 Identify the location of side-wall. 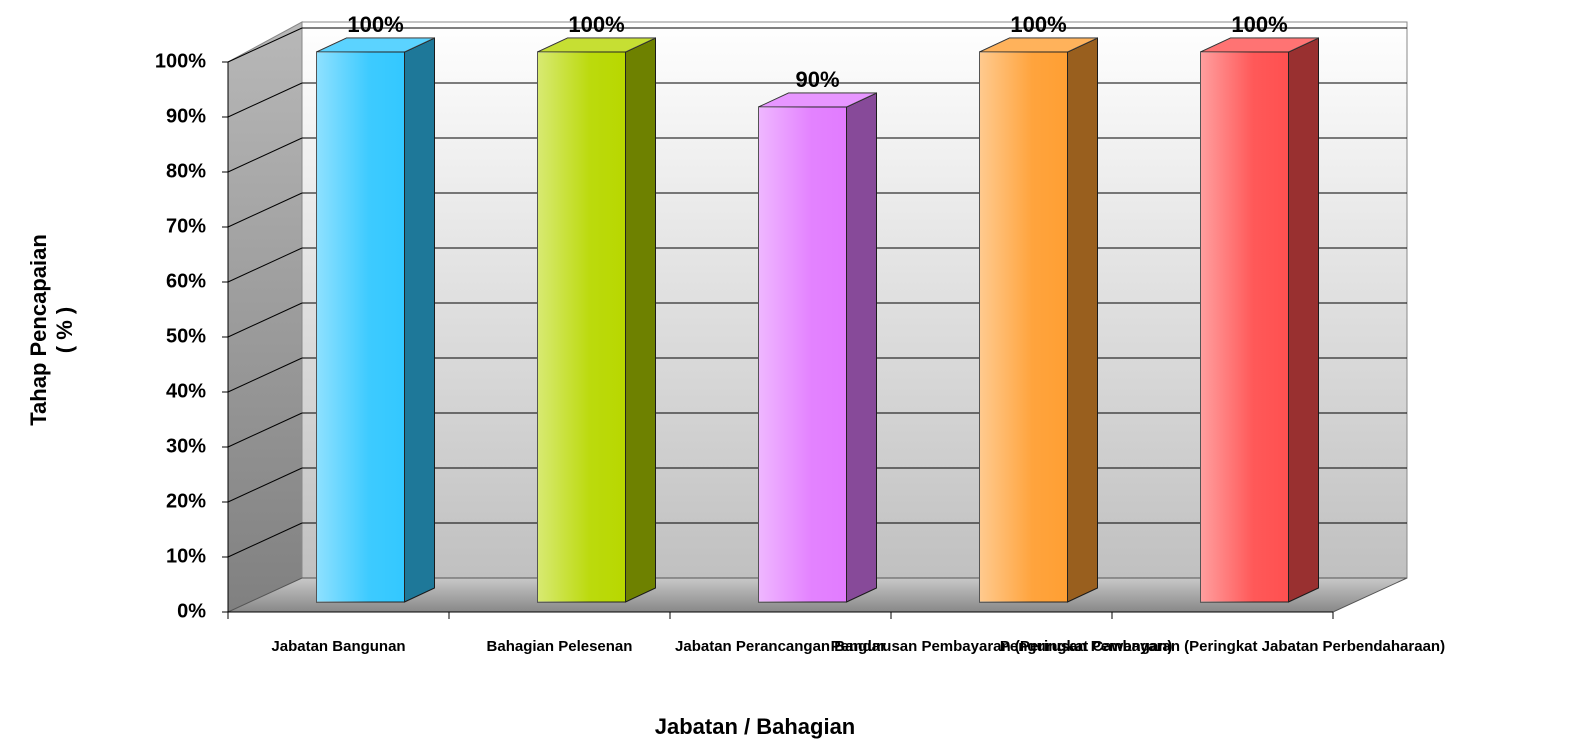
(265, 317).